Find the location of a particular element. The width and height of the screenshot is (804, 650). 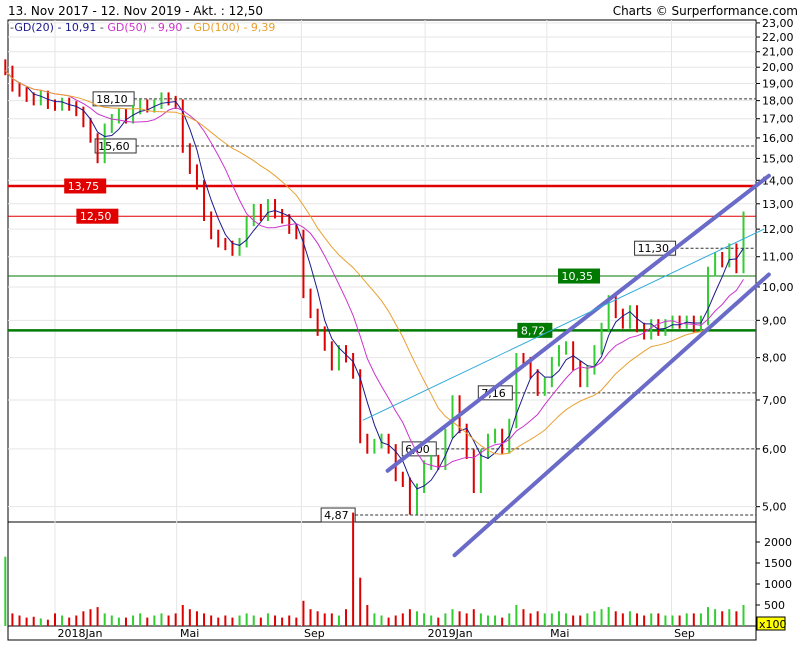

y-tick-label: 10,00 is located at coordinates (778, 287).